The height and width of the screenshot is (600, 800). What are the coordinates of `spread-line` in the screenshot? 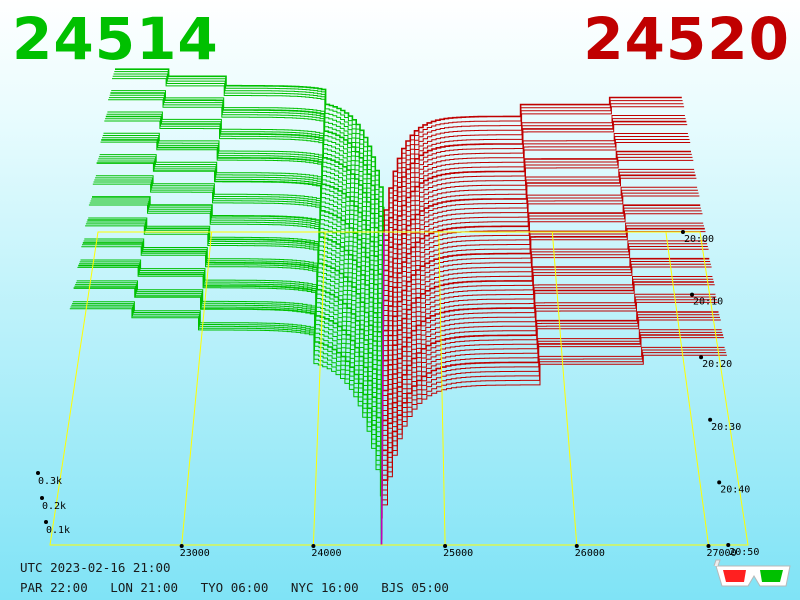 It's located at (382, 388).